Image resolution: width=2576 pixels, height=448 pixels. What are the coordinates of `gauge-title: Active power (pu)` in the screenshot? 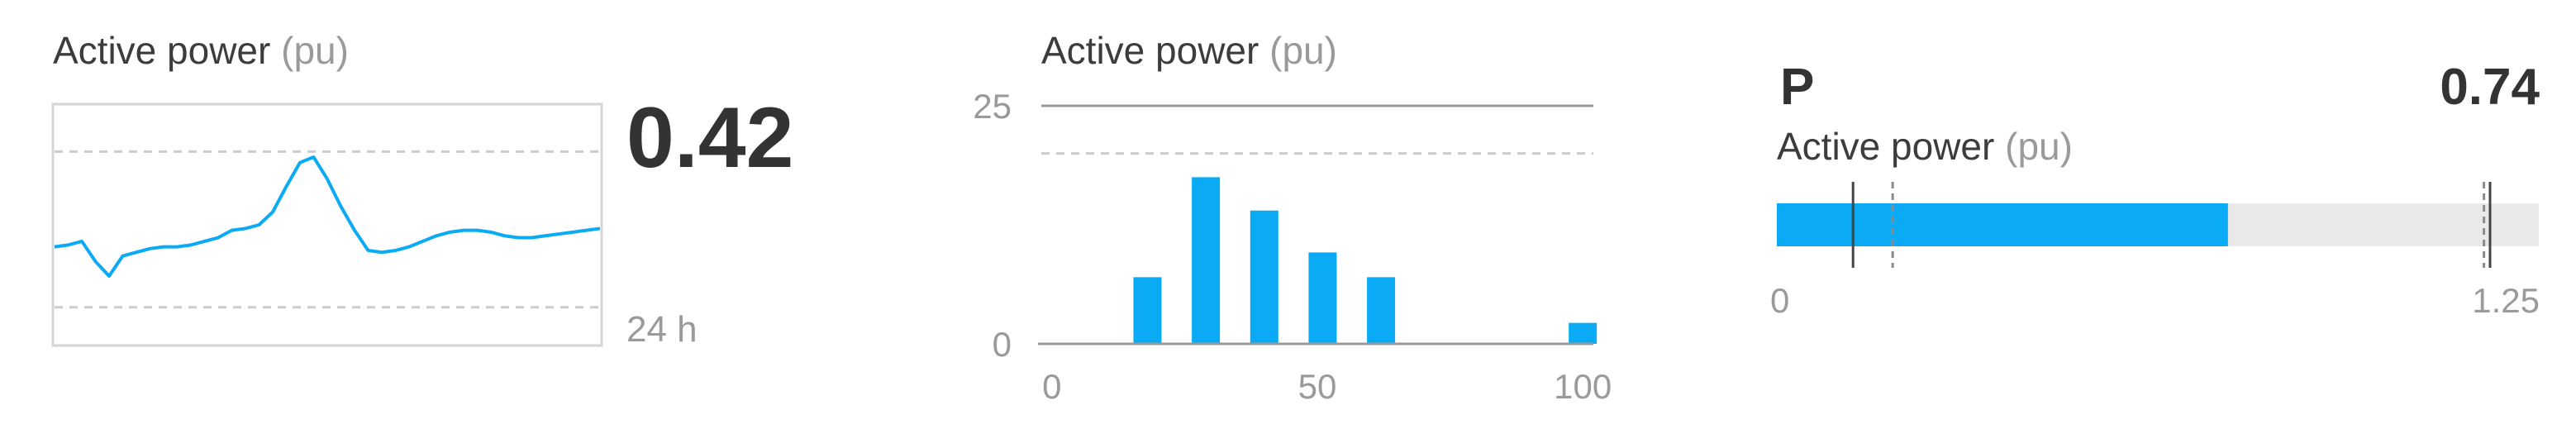 It's located at (1925, 146).